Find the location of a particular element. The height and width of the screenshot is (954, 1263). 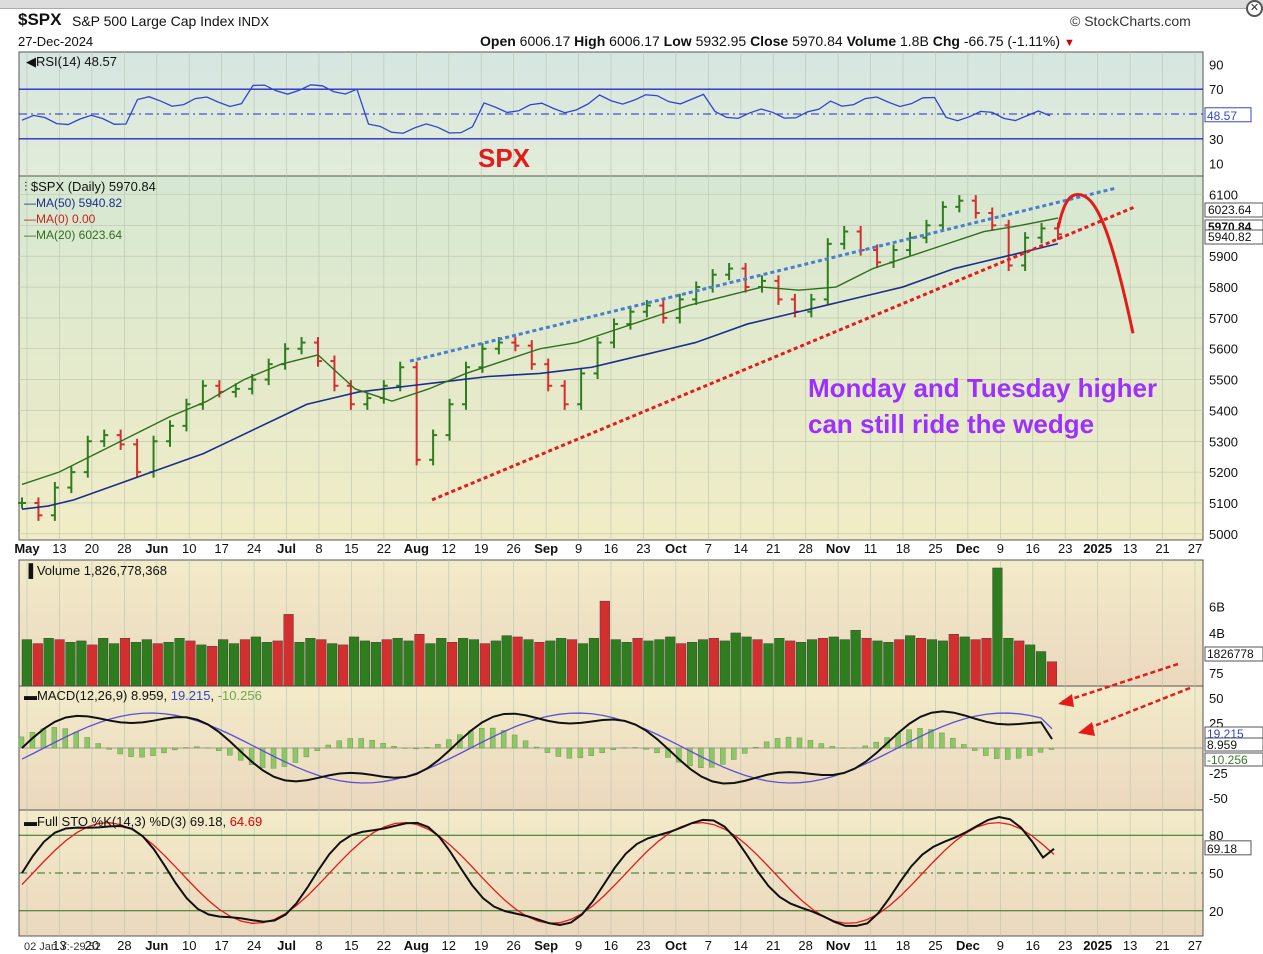

rsi-y-tick: 90 is located at coordinates (1216, 64).